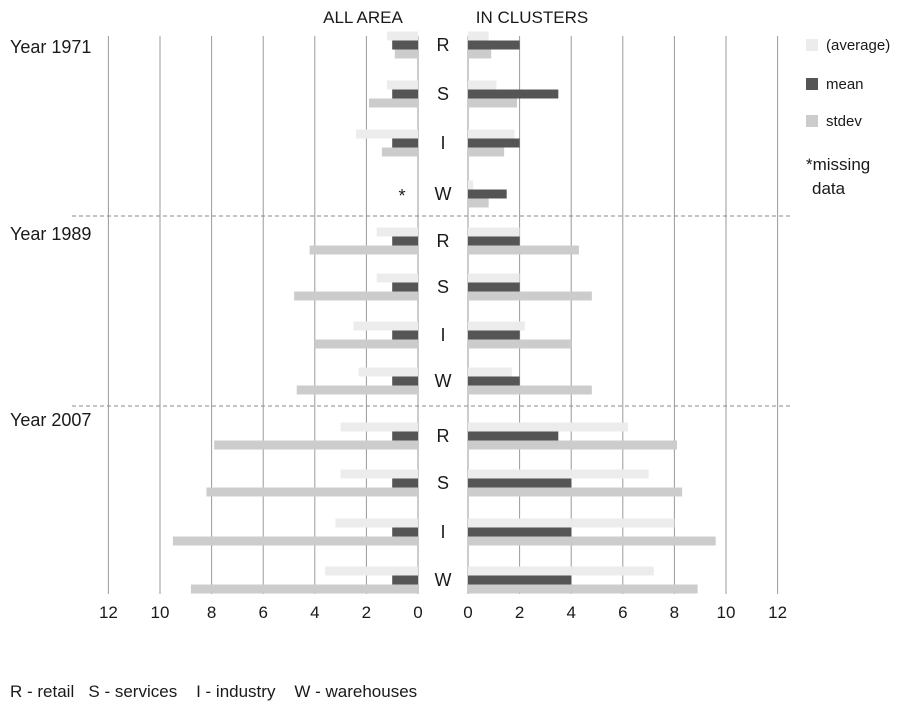  I want to click on panel-title-in-clusters: IN CLUSTERS, so click(532, 17).